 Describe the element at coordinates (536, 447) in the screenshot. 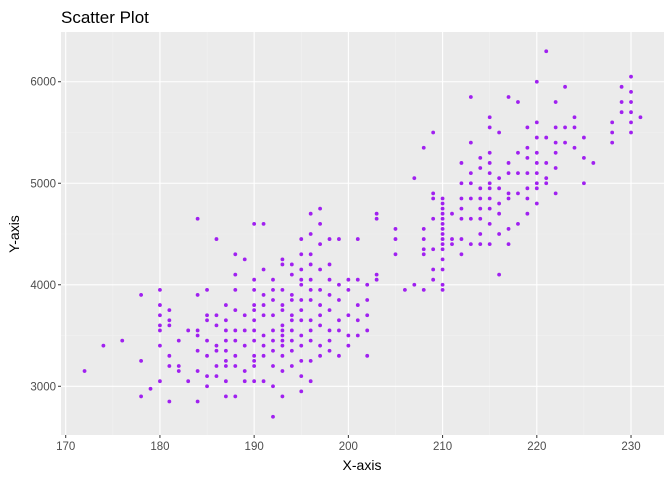

I see `x-tick-label: 220` at that location.